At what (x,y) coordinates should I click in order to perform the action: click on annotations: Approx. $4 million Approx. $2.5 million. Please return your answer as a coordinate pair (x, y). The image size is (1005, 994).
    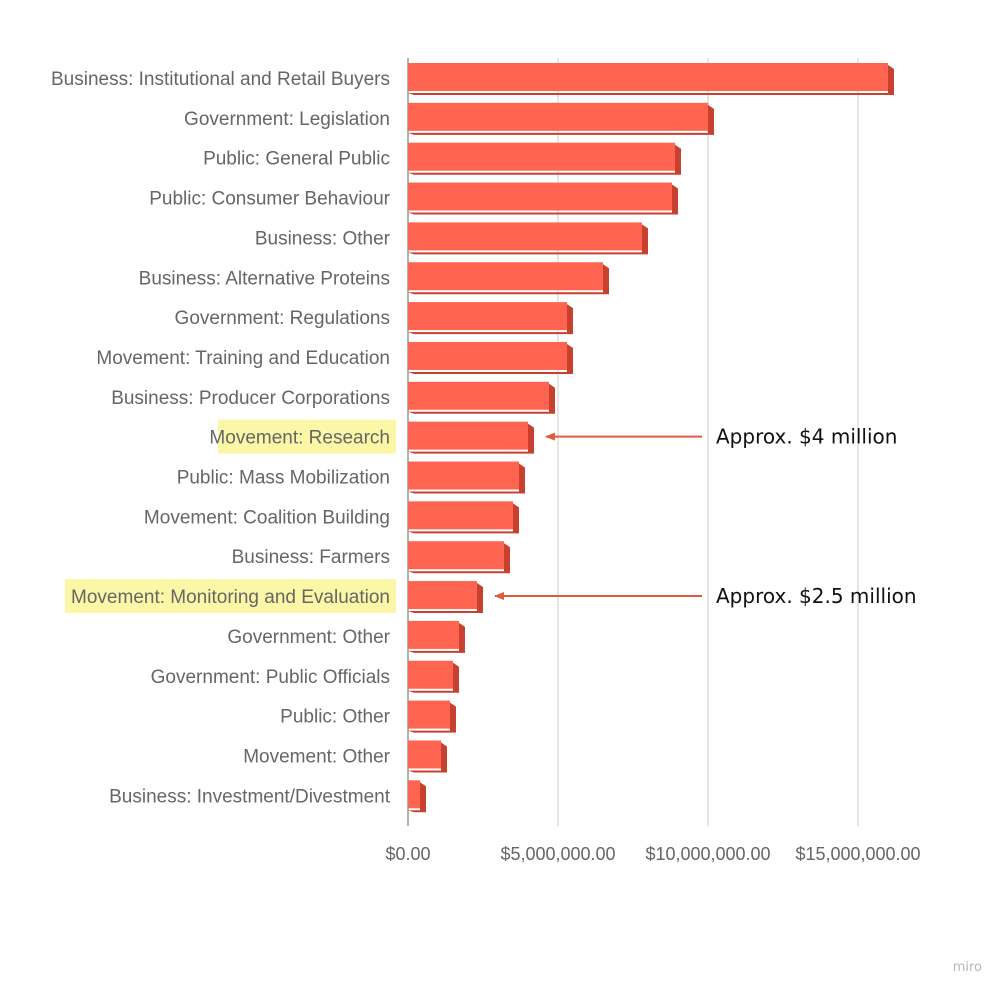
    Looking at the image, I should click on (705, 516).